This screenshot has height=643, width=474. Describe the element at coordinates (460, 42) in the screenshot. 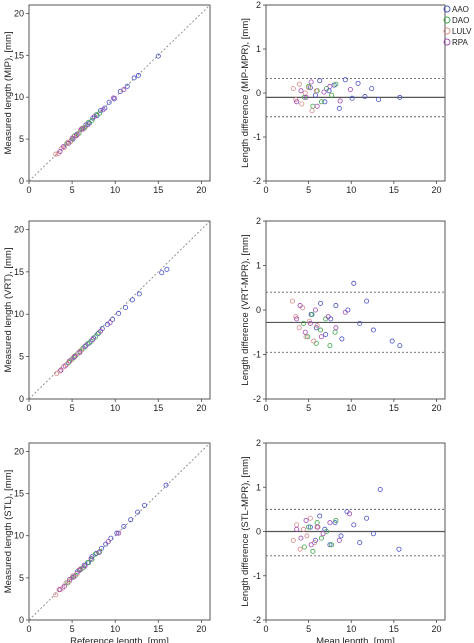

I see `legend-label-rpa: RPA` at that location.